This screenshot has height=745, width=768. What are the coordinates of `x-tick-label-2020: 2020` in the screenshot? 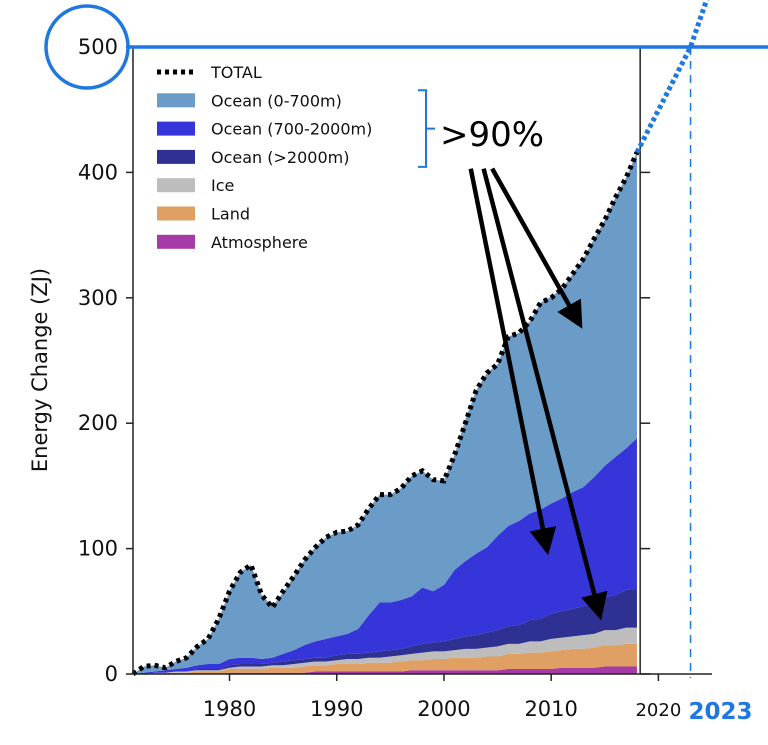 It's located at (658, 710).